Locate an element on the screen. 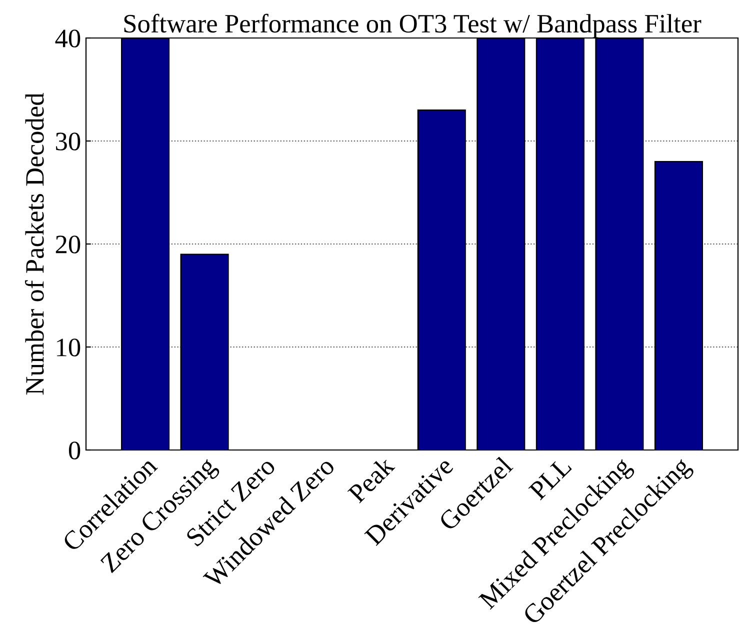 The width and height of the screenshot is (741, 639). y-tick-label: 0 is located at coordinates (74, 451).